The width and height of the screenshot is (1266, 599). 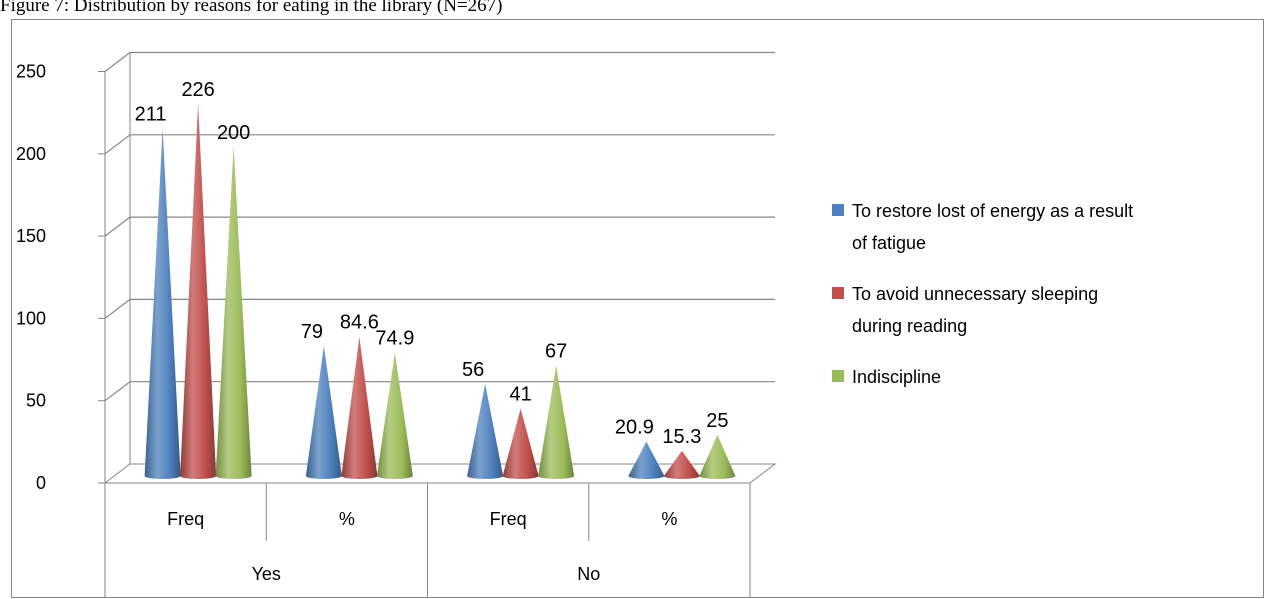 What do you see at coordinates (521, 395) in the screenshot?
I see `data-label: 41` at bounding box center [521, 395].